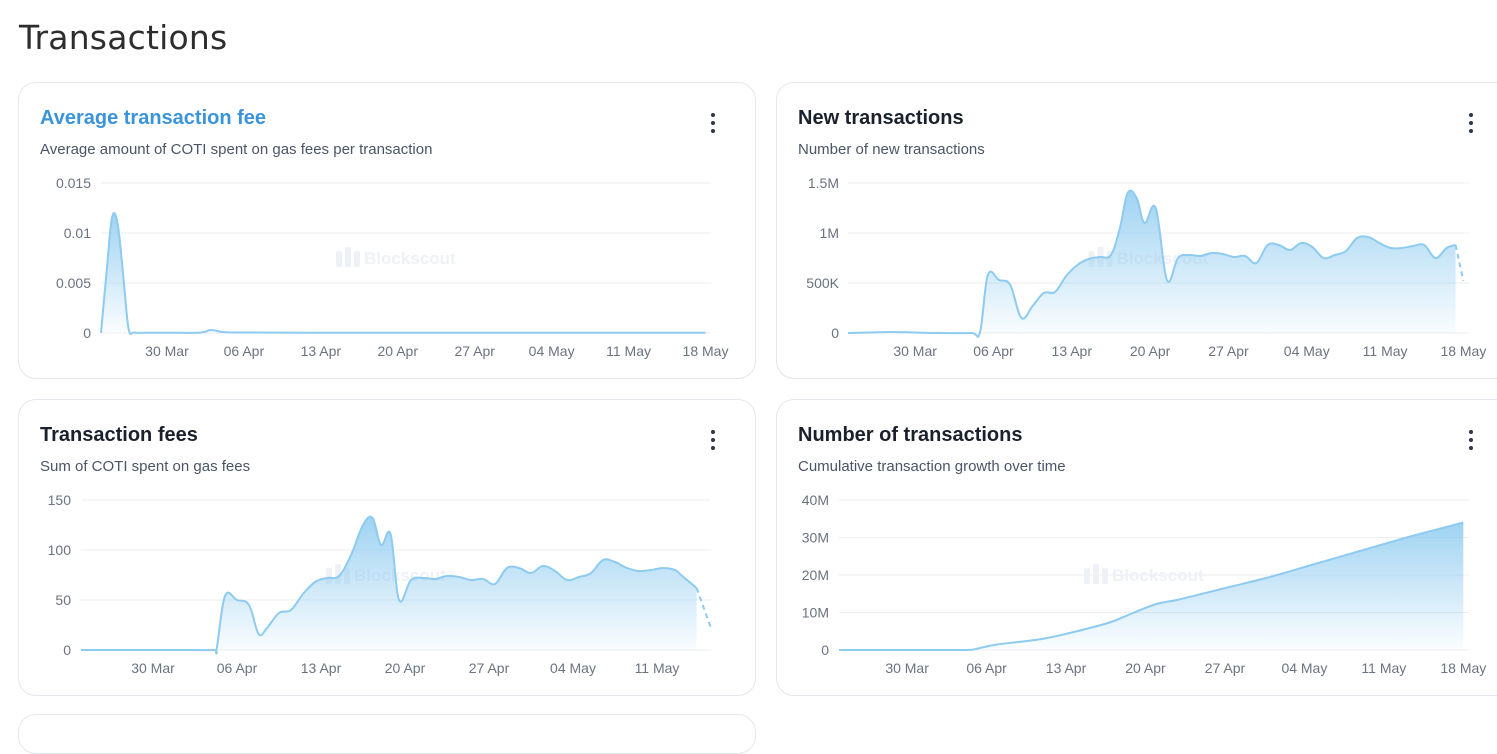 The height and width of the screenshot is (754, 1497). What do you see at coordinates (63, 600) in the screenshot?
I see `y-tick-label: 50` at bounding box center [63, 600].